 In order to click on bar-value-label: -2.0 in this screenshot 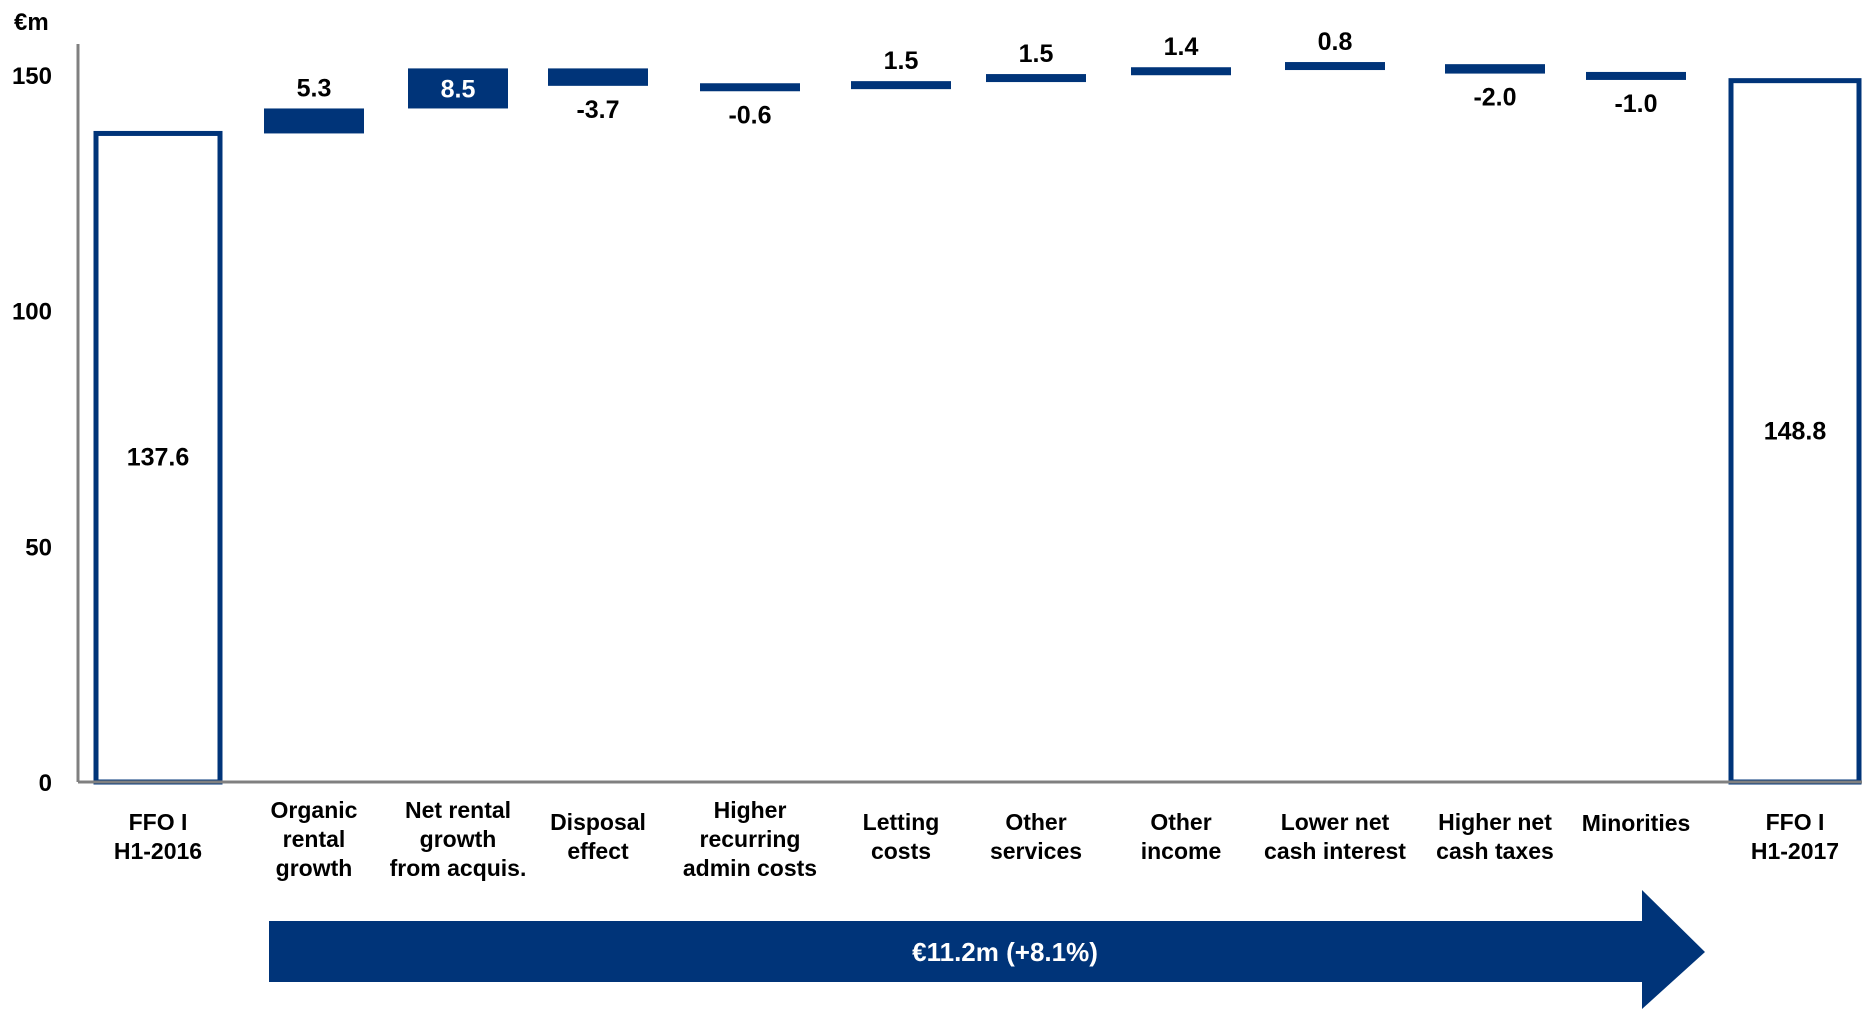, I will do `click(1494, 98)`.